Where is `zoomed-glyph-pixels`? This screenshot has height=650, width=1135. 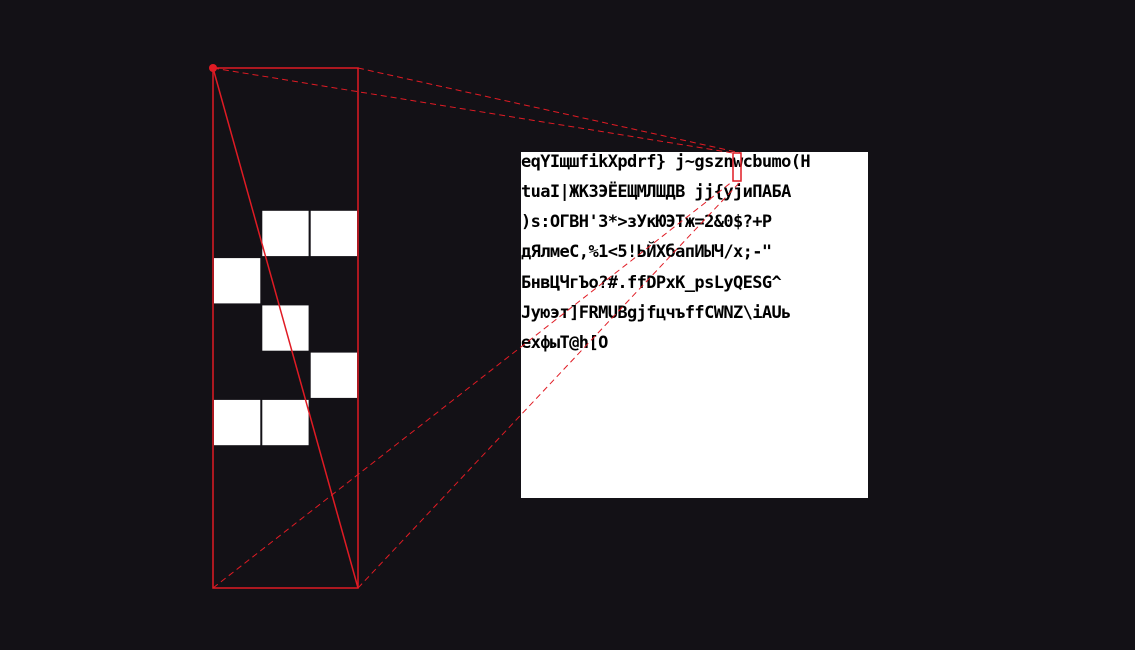 zoomed-glyph-pixels is located at coordinates (285, 328).